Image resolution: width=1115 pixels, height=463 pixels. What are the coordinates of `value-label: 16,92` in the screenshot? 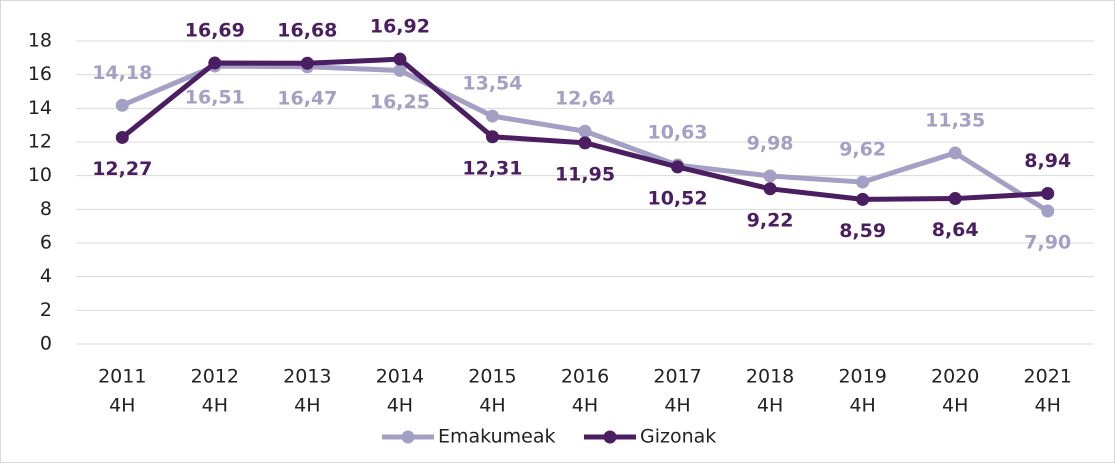 It's located at (400, 27).